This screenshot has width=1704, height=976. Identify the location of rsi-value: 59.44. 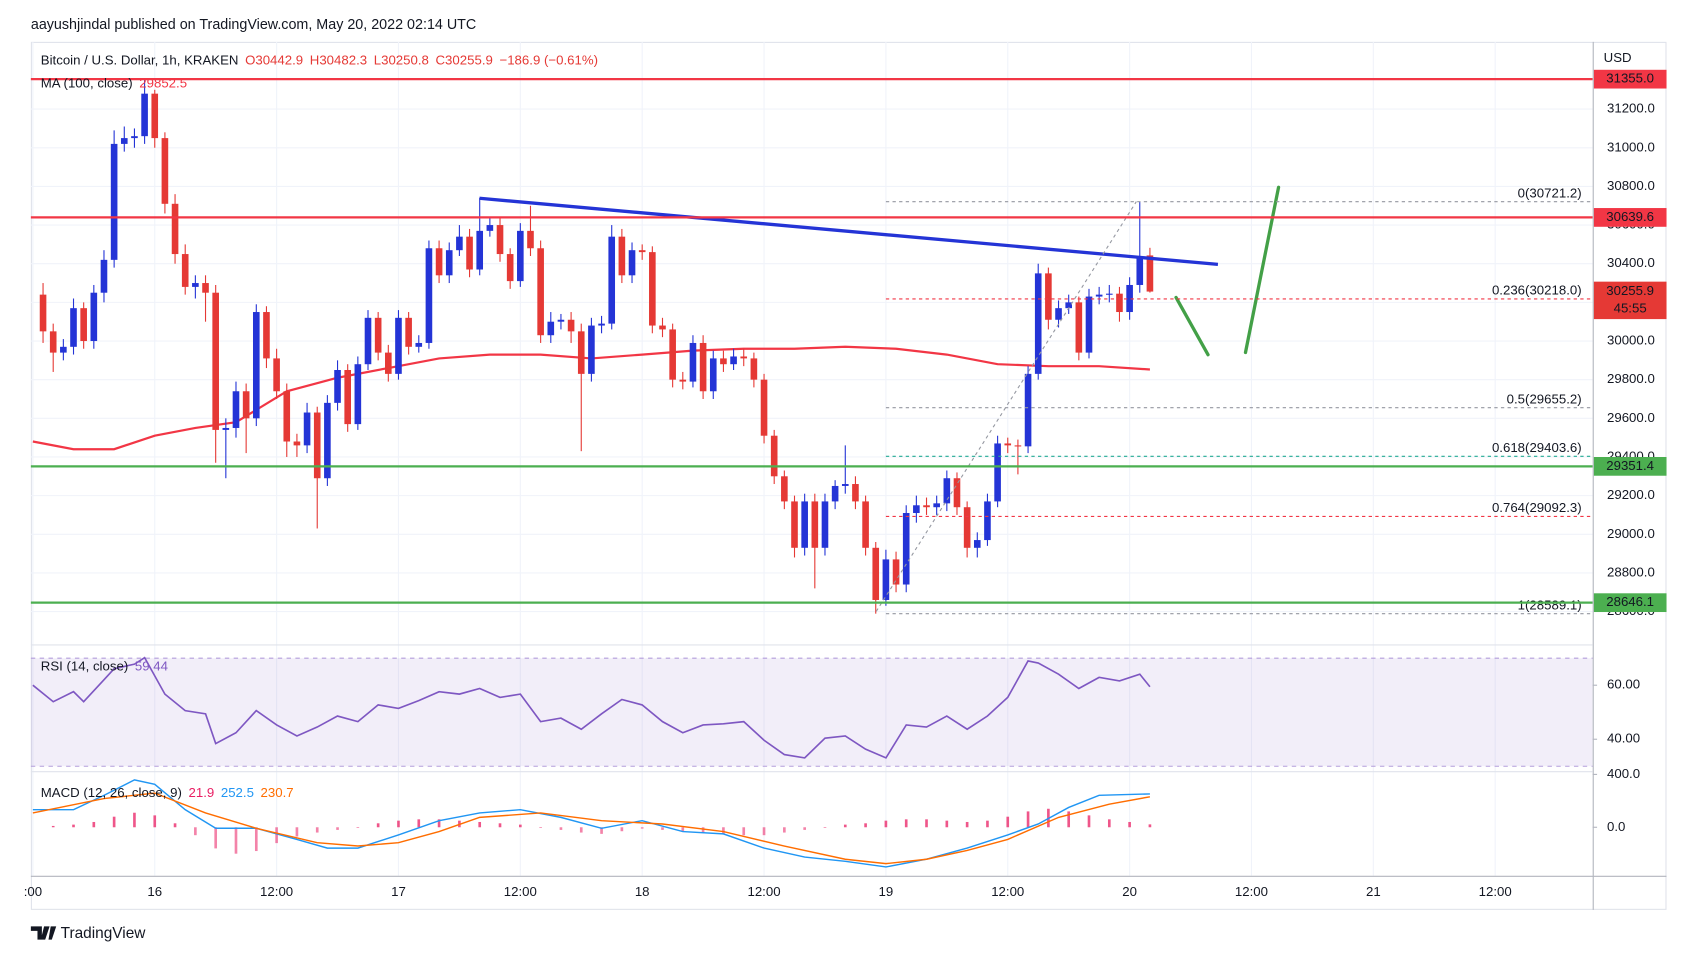
(151, 665).